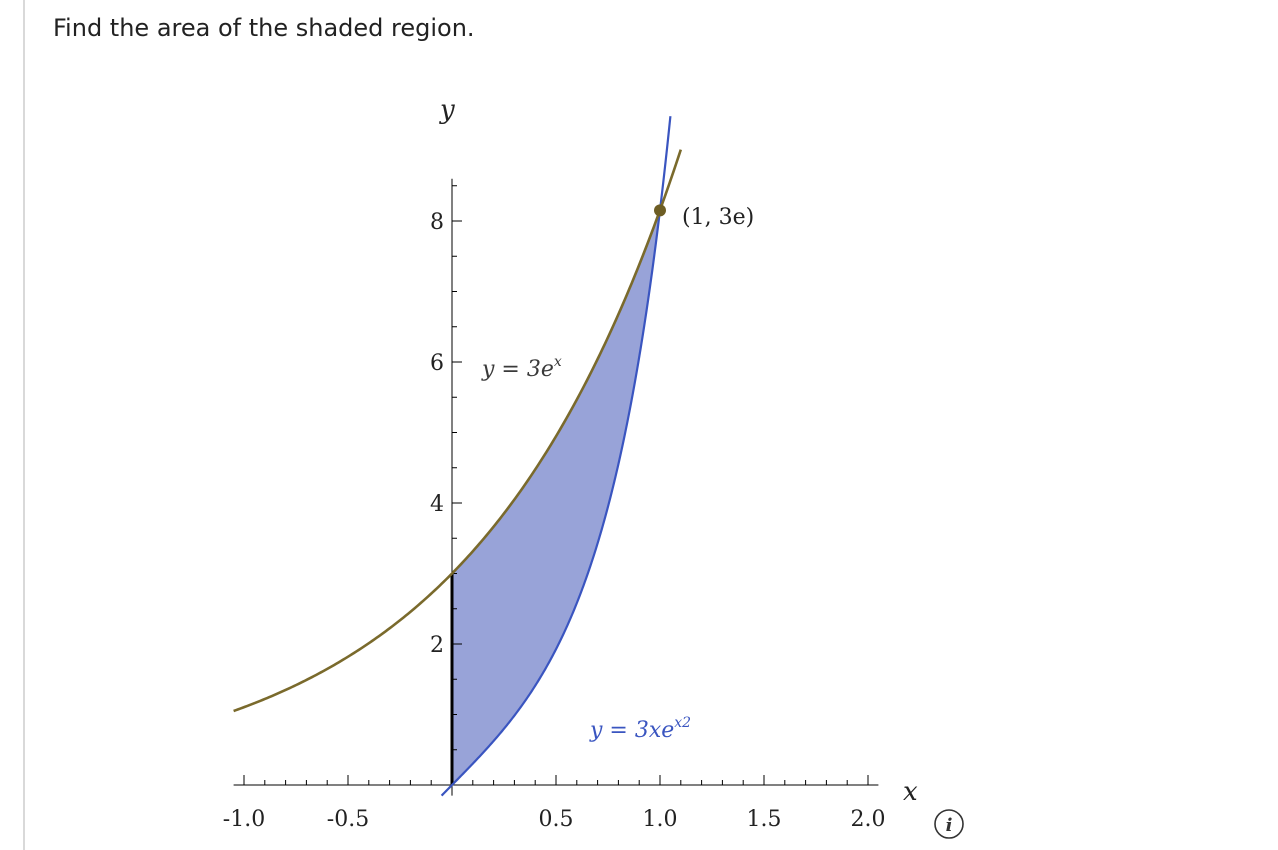 The height and width of the screenshot is (850, 1278). I want to click on x-tick-label: 1.0, so click(660, 819).